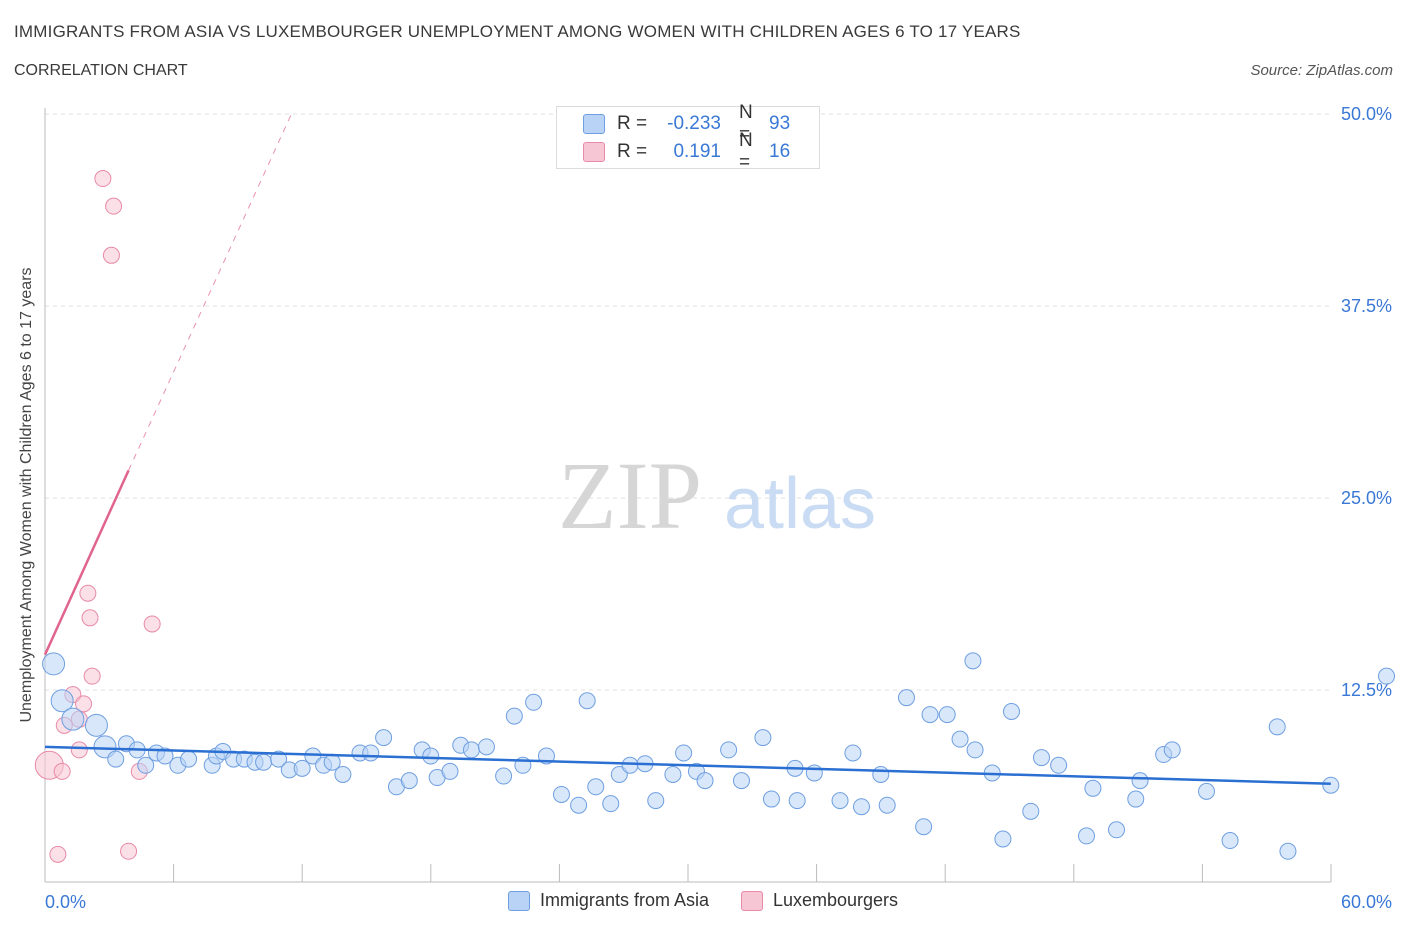 This screenshot has width=1406, height=930. What do you see at coordinates (697, 151) in the screenshot?
I see `r-value: 0.191` at bounding box center [697, 151].